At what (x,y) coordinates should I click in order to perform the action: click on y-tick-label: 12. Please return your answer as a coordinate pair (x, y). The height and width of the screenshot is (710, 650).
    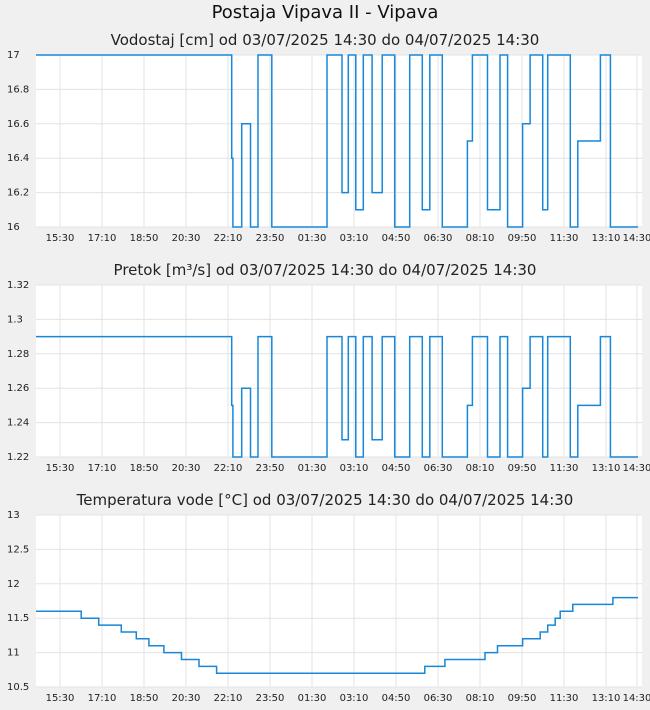
    Looking at the image, I should click on (13, 584).